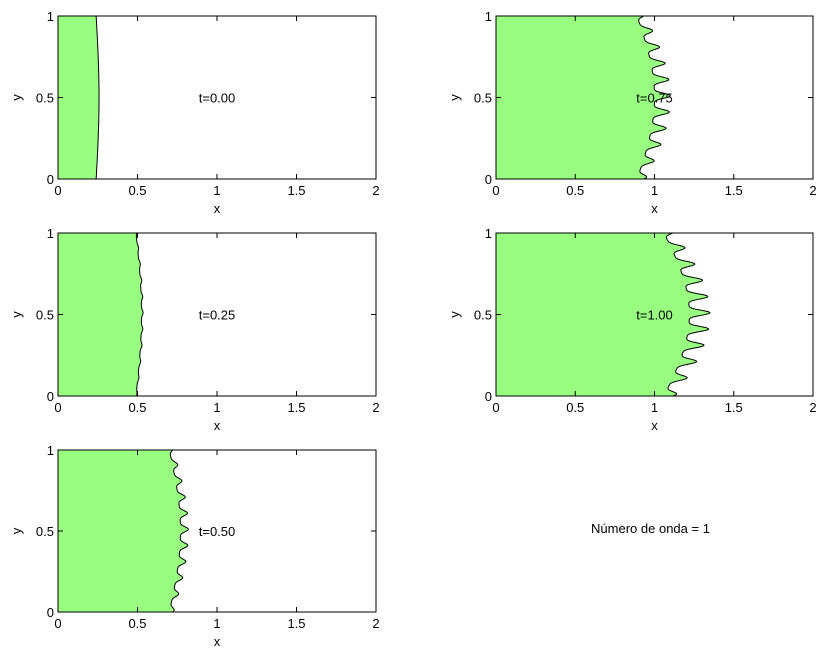  I want to click on time-annotation: t=0.75, so click(654, 98).